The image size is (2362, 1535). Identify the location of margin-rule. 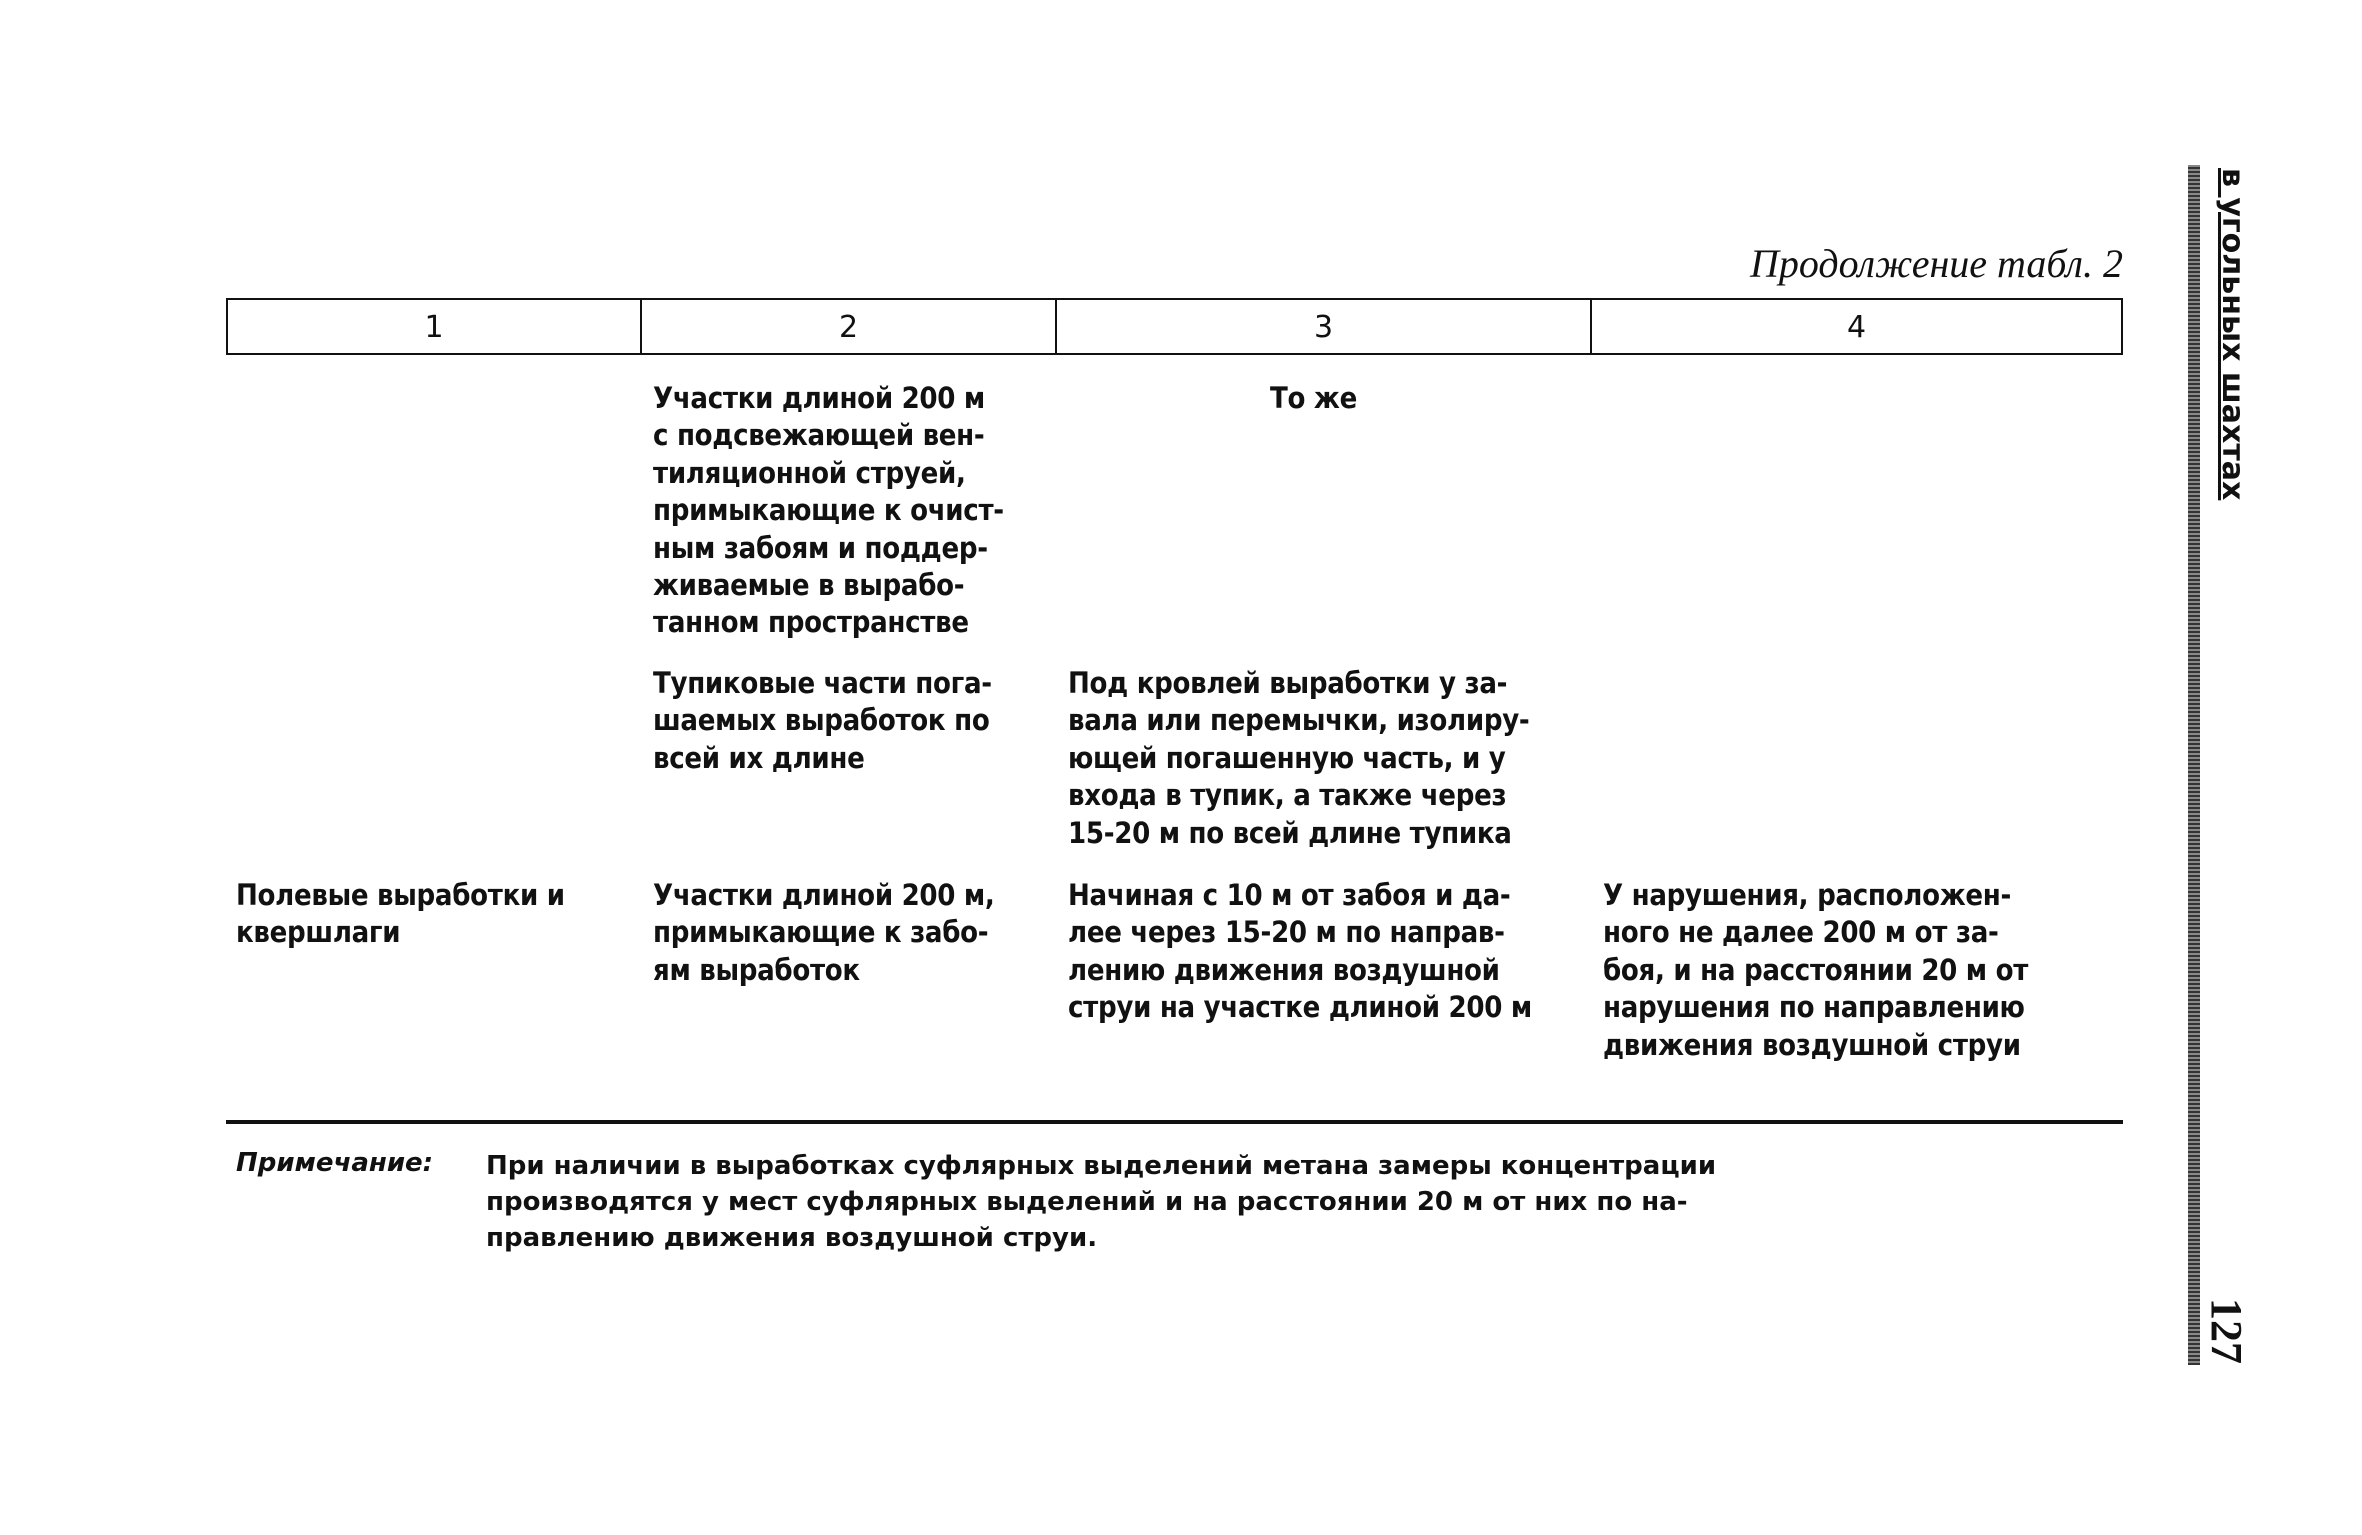
(2194, 765).